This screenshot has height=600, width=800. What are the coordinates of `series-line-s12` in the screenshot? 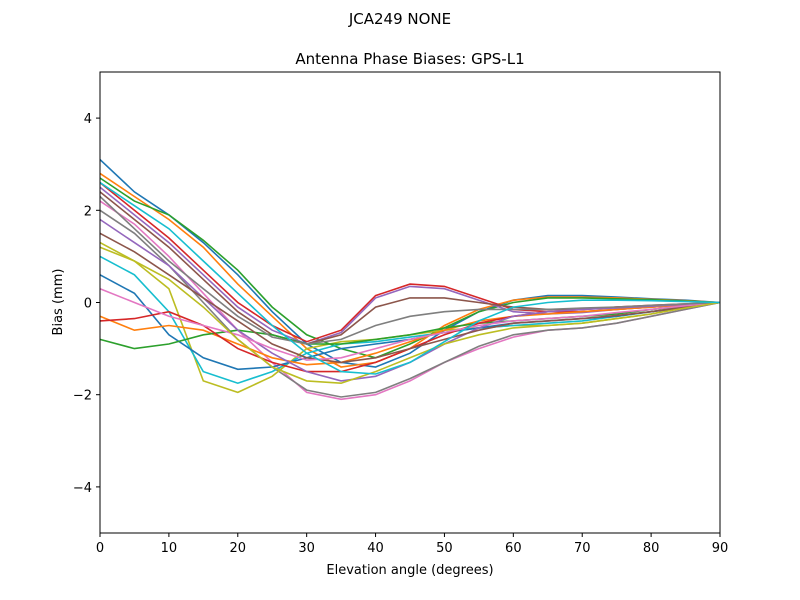 It's located at (410, 333).